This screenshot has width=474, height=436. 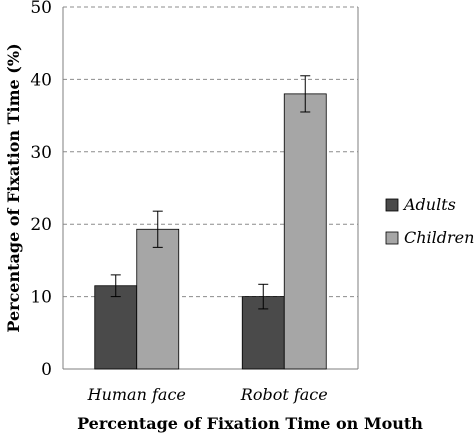 What do you see at coordinates (392, 238) in the screenshot?
I see `legend-swatch-children` at bounding box center [392, 238].